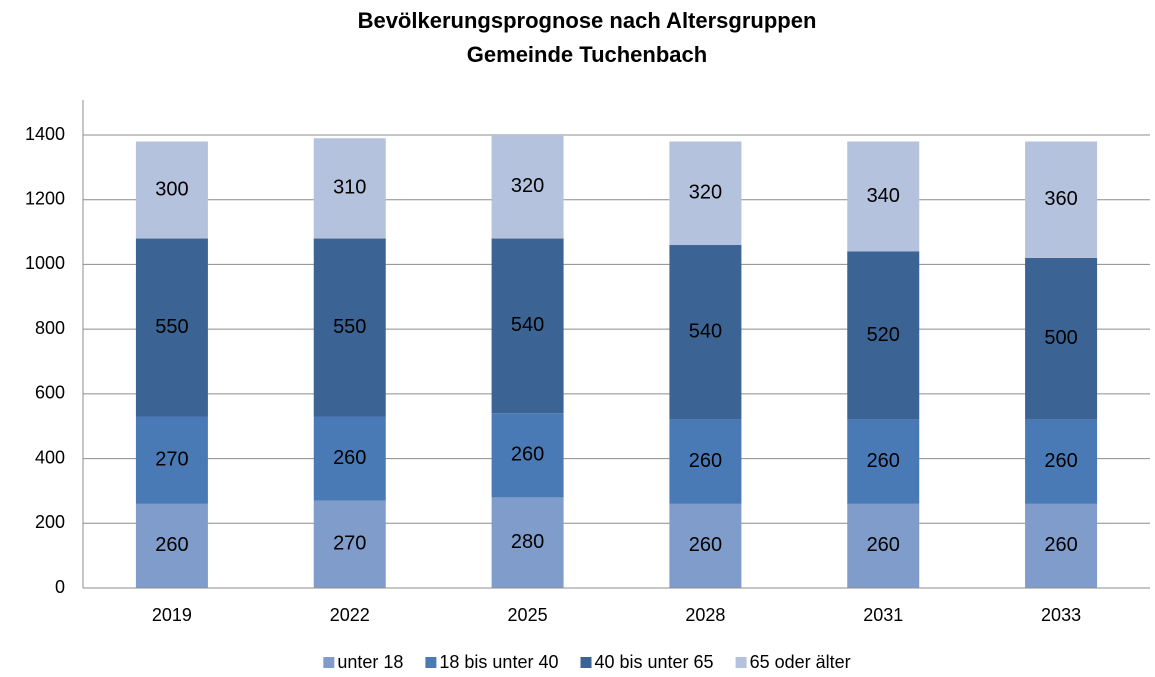 The width and height of the screenshot is (1155, 677). What do you see at coordinates (587, 20) in the screenshot?
I see `chart-title: Bevölkerungsprognose nach Altersgruppen` at bounding box center [587, 20].